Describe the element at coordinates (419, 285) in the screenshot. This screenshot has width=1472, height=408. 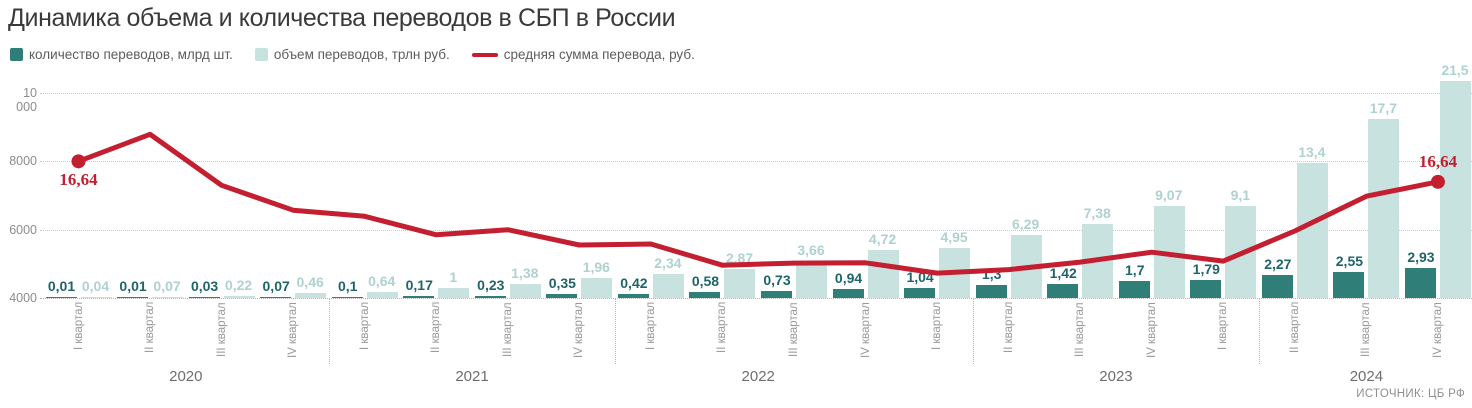
I see `count-bar-label: 0,17` at that location.